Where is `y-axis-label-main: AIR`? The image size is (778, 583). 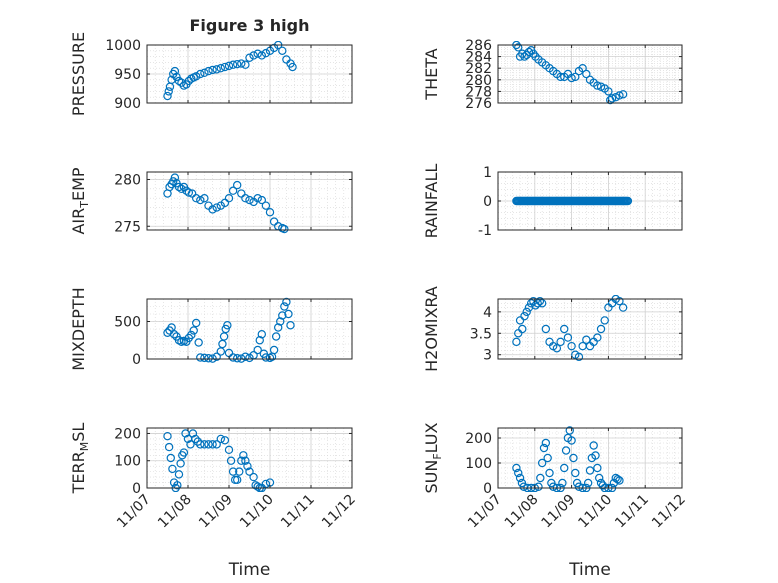 y-axis-label-main: AIR is located at coordinates (78, 221).